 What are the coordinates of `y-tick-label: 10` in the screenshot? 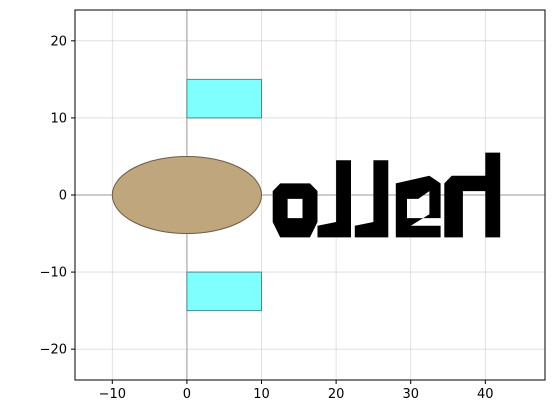 It's located at (58, 118).